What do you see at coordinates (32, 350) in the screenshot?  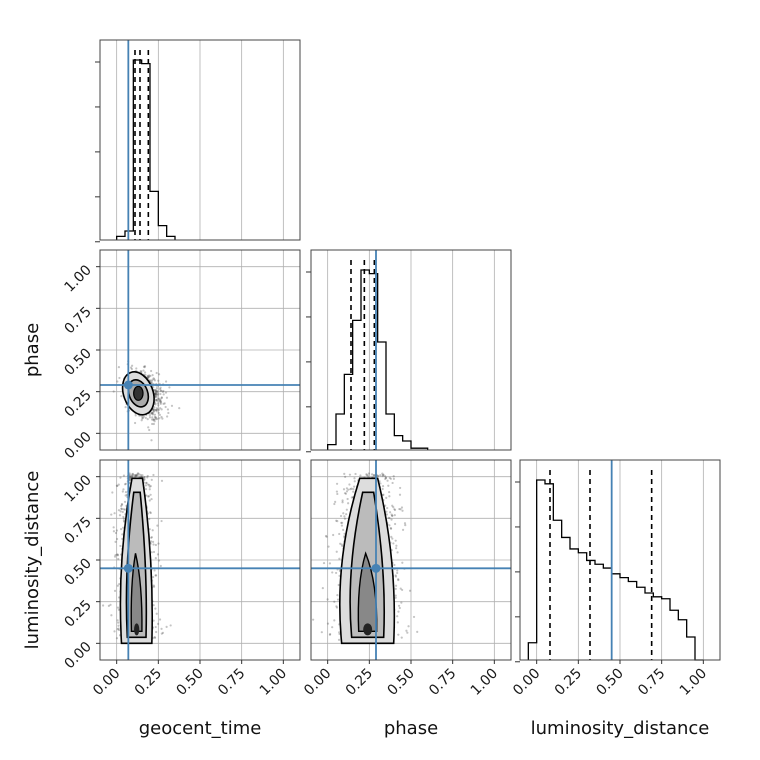 I see `y-axis-label-phase: phase` at bounding box center [32, 350].